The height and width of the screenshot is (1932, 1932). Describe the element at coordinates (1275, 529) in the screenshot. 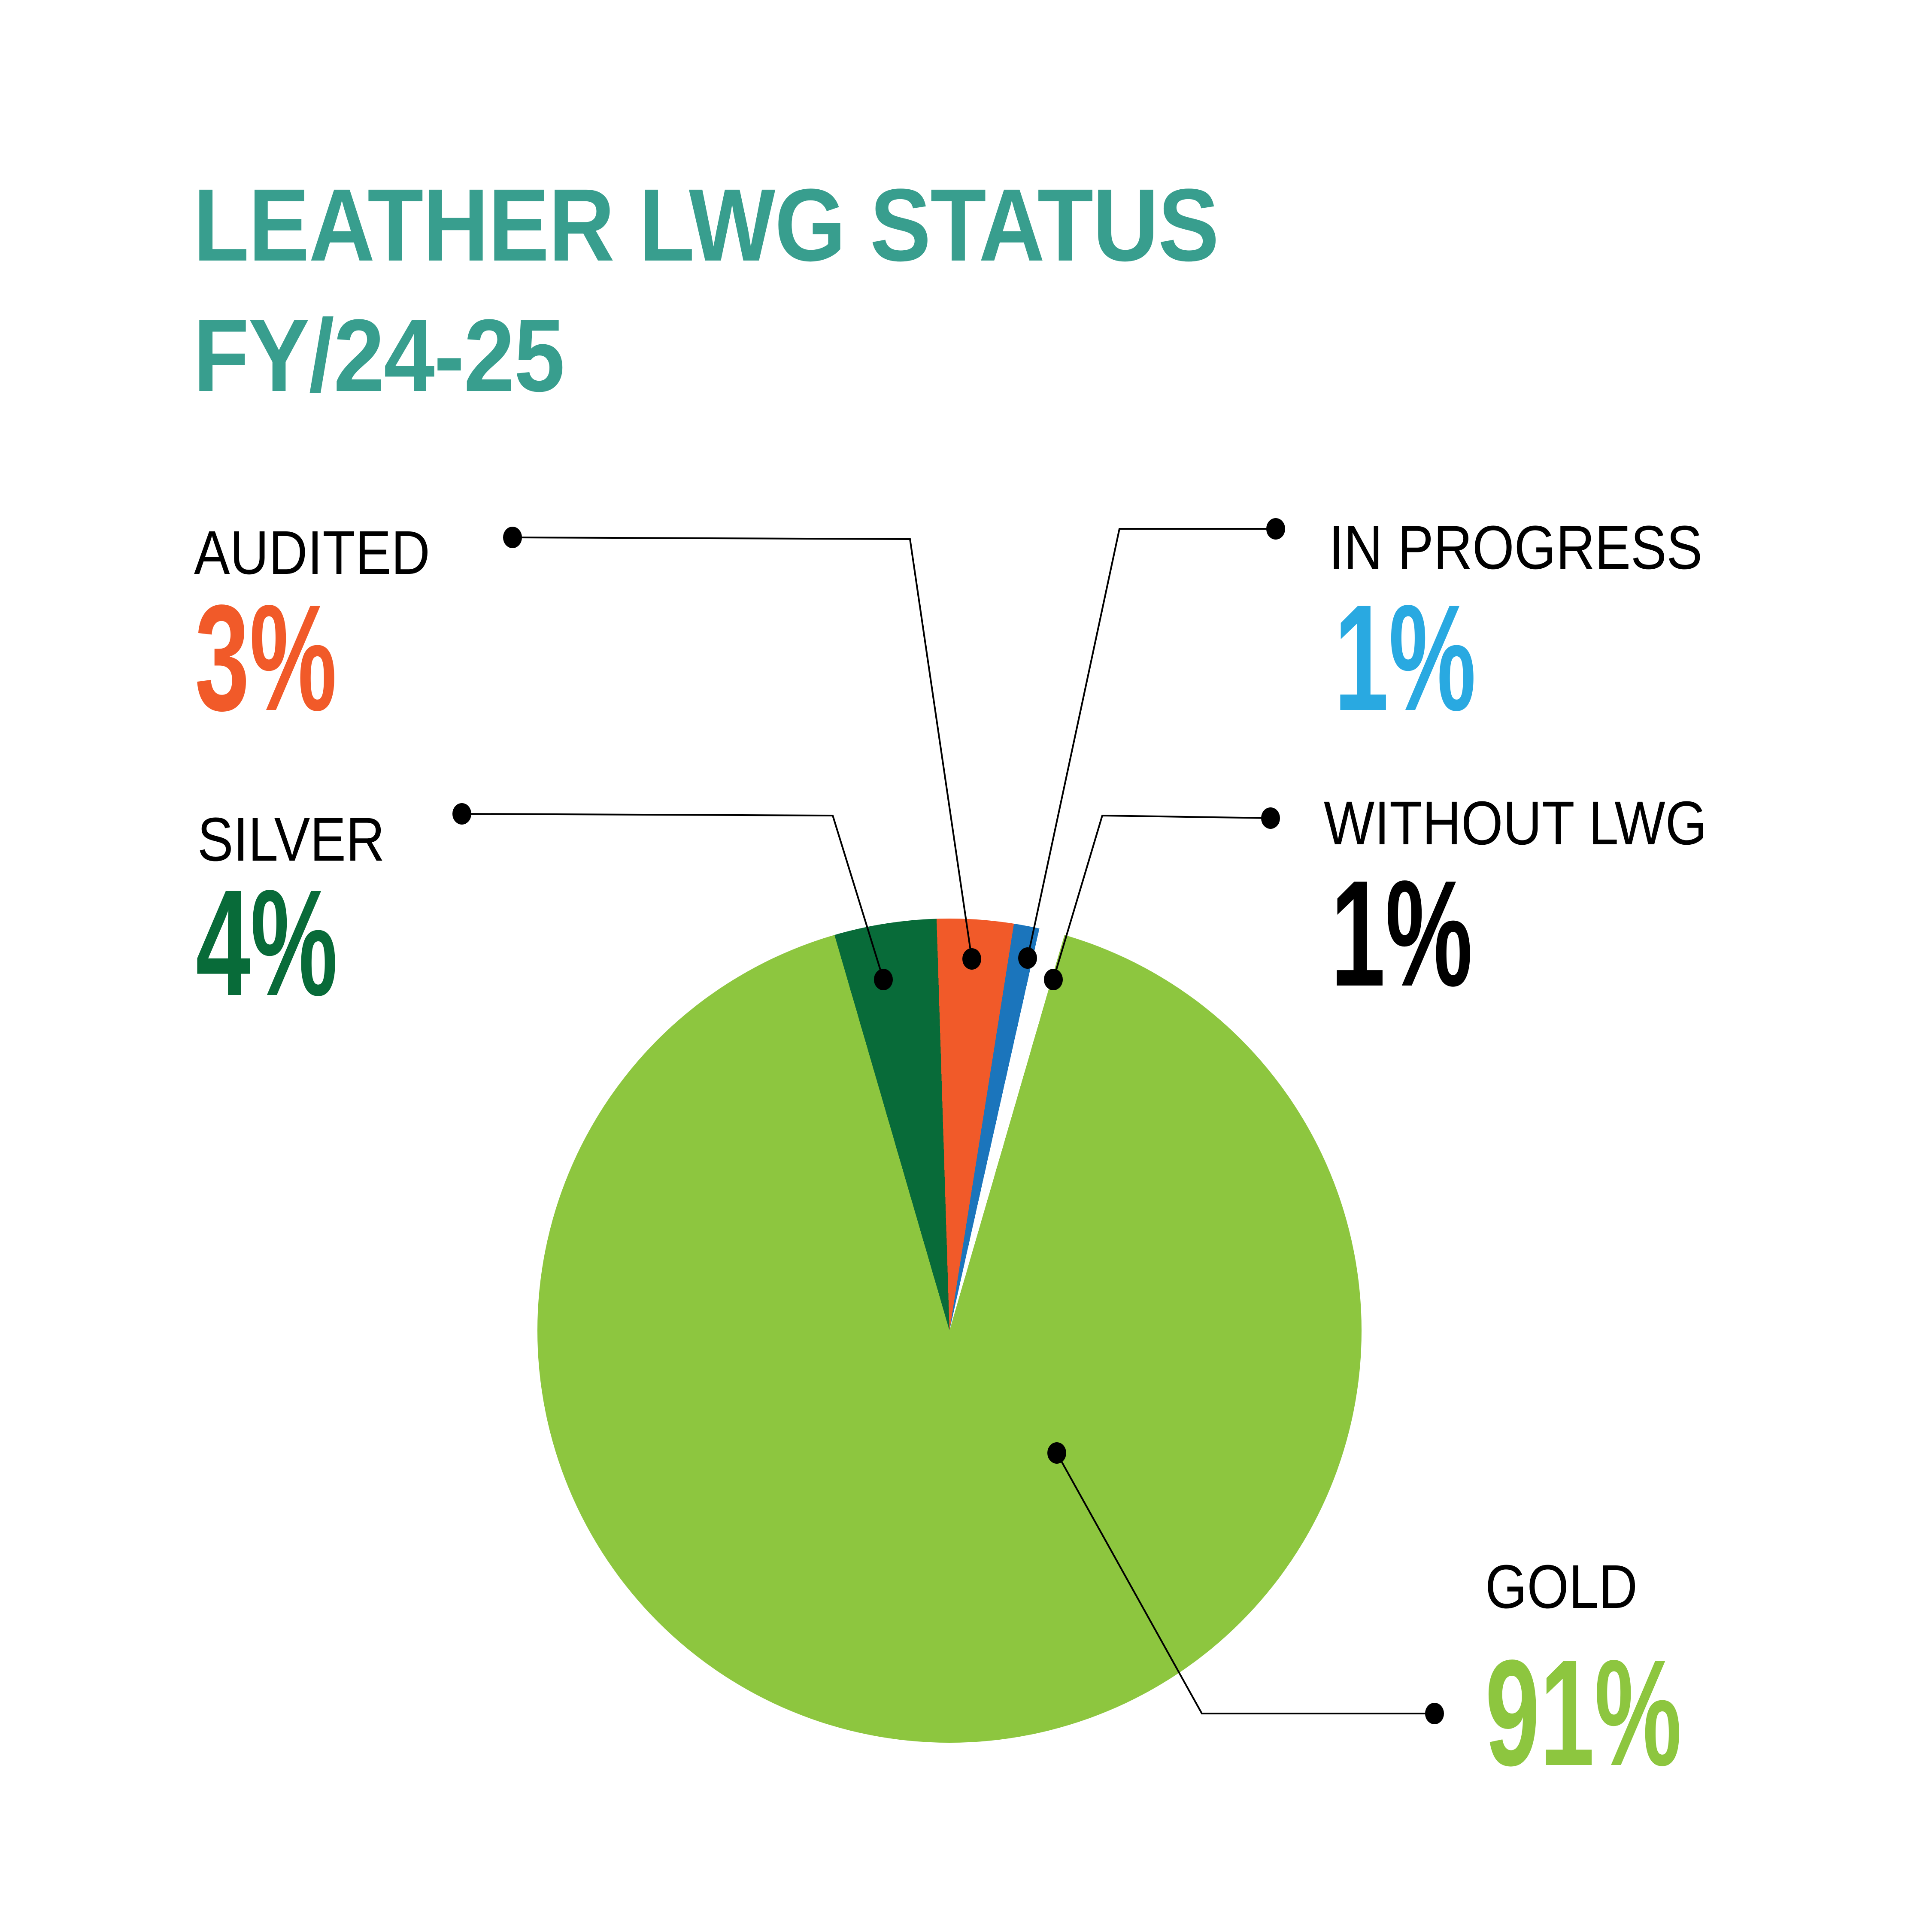

I see `leader-dot-in-progress-label` at that location.